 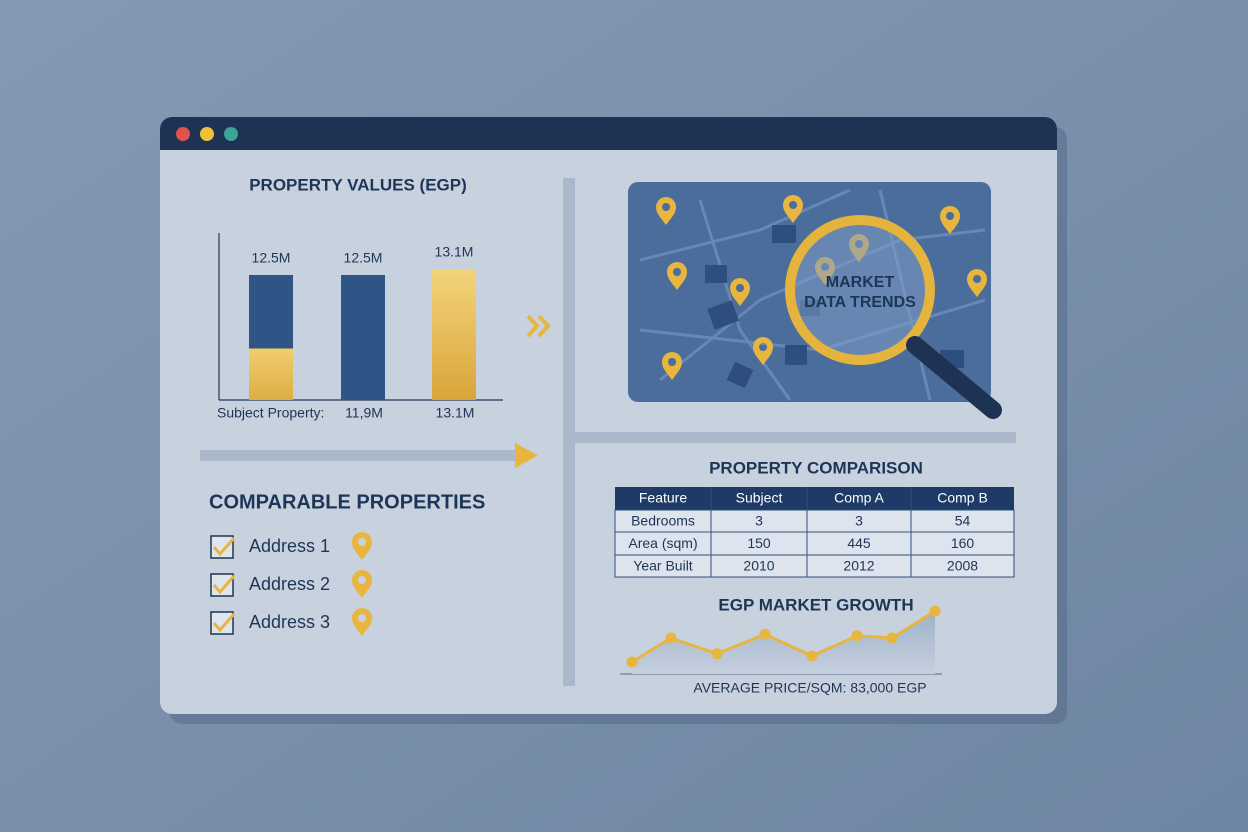 I want to click on magnifier-handle, so click(x=954, y=377).